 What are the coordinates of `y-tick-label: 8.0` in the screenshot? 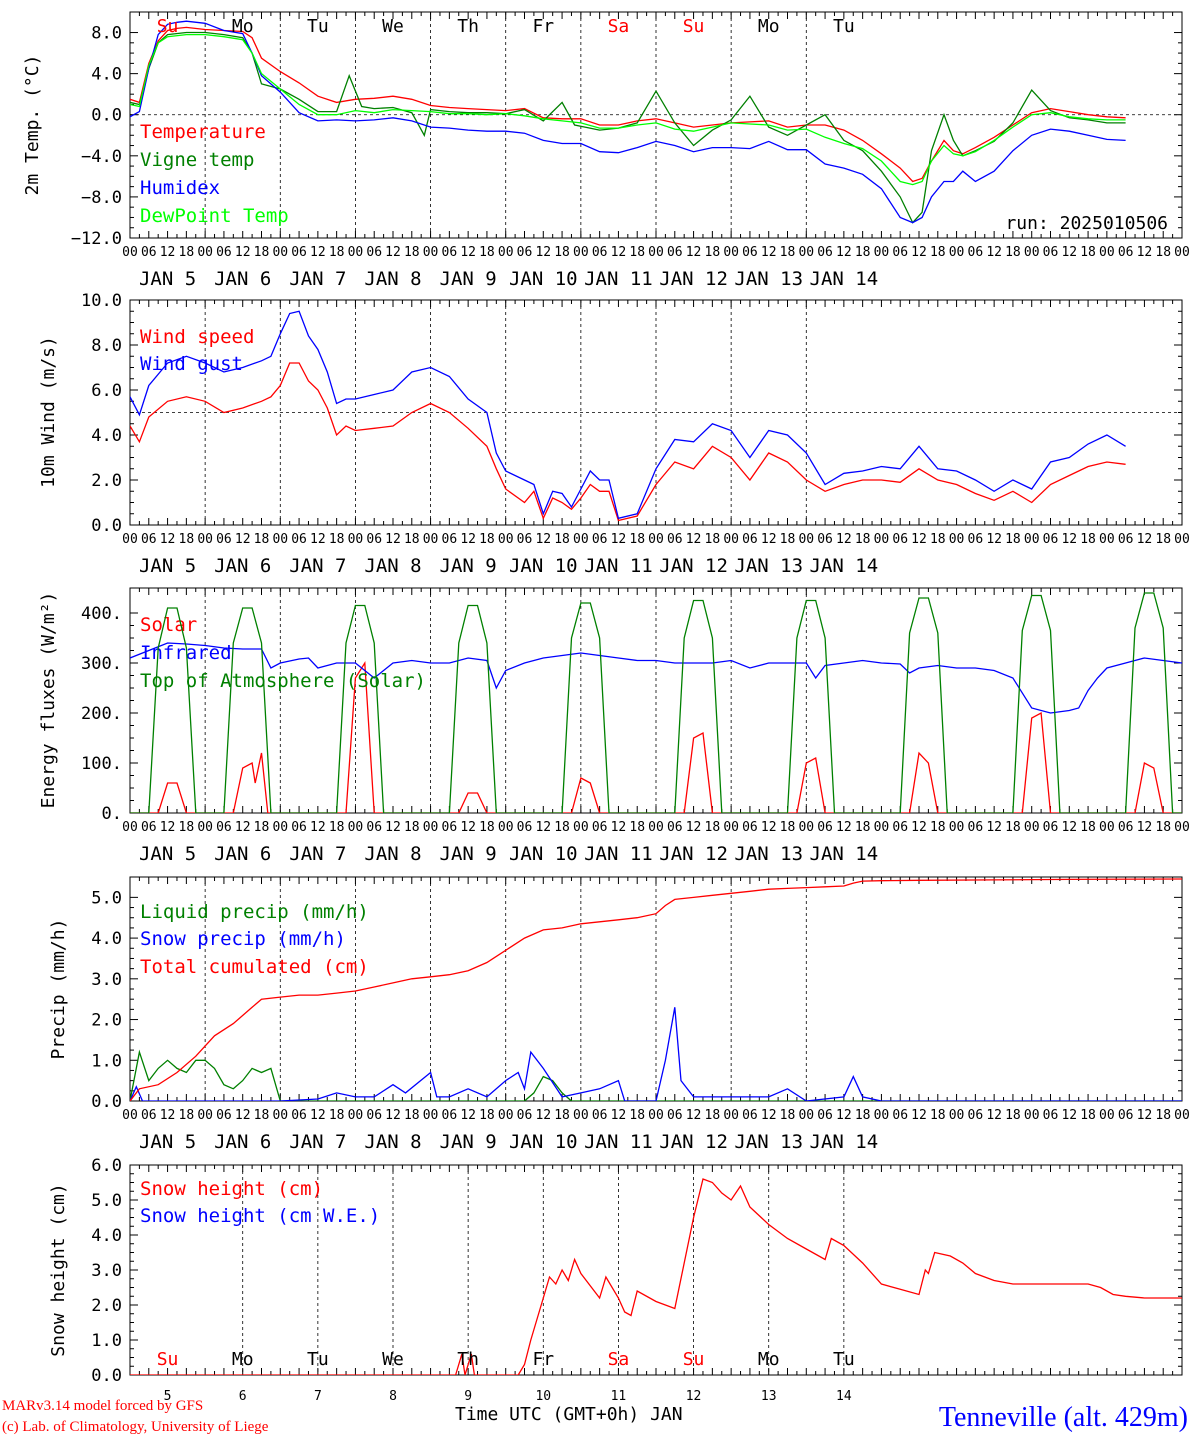 It's located at (106, 346).